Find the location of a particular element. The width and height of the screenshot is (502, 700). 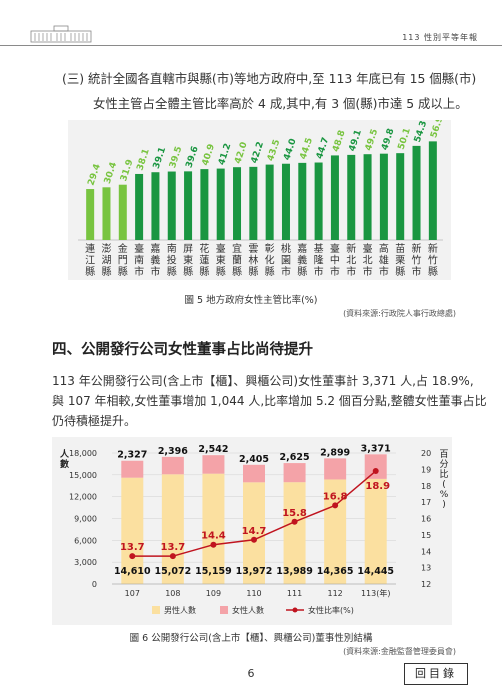

ratio-value-label: 16.8 is located at coordinates (335, 496).